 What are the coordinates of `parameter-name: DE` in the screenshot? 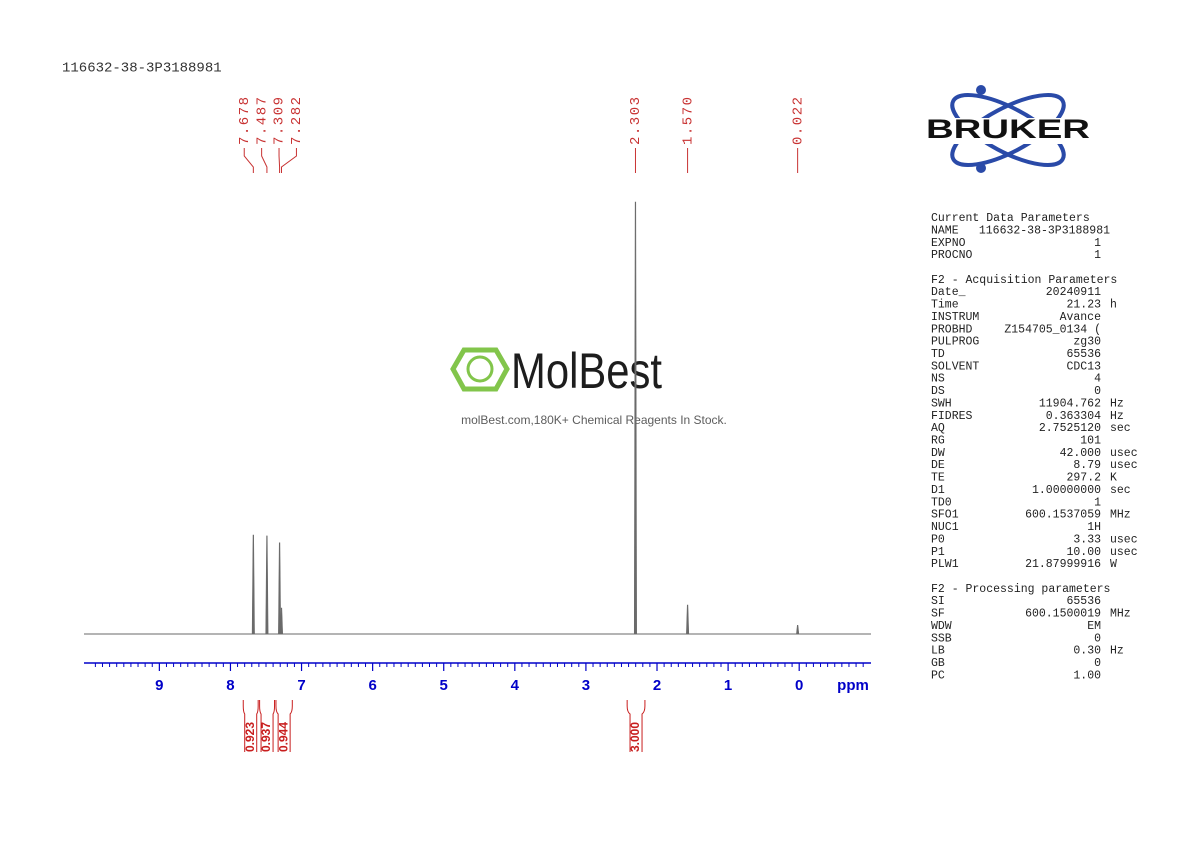 It's located at (938, 465).